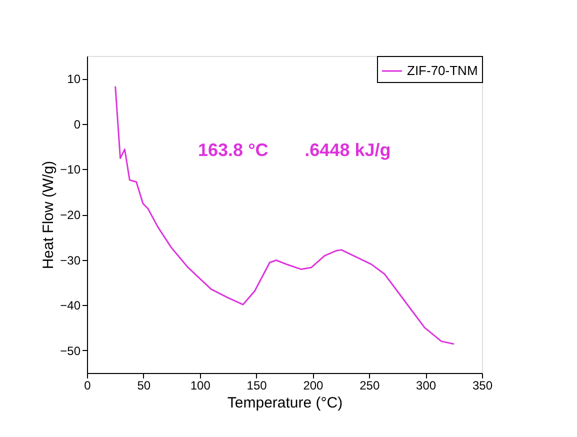 This screenshot has width=577, height=437. Describe the element at coordinates (70, 215) in the screenshot. I see `y-tick-label: −20` at that location.